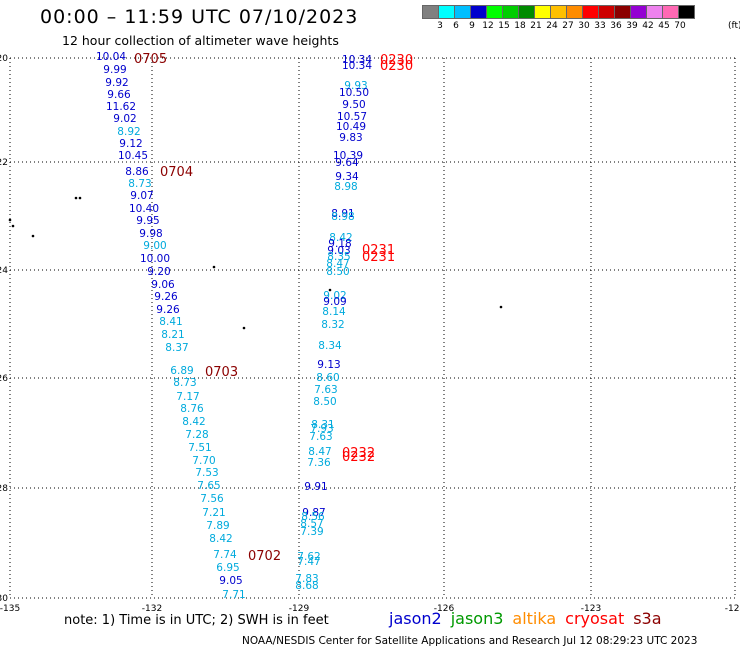 The image size is (740, 650). Describe the element at coordinates (315, 487) in the screenshot. I see `wave-height-value: 9.91` at that location.